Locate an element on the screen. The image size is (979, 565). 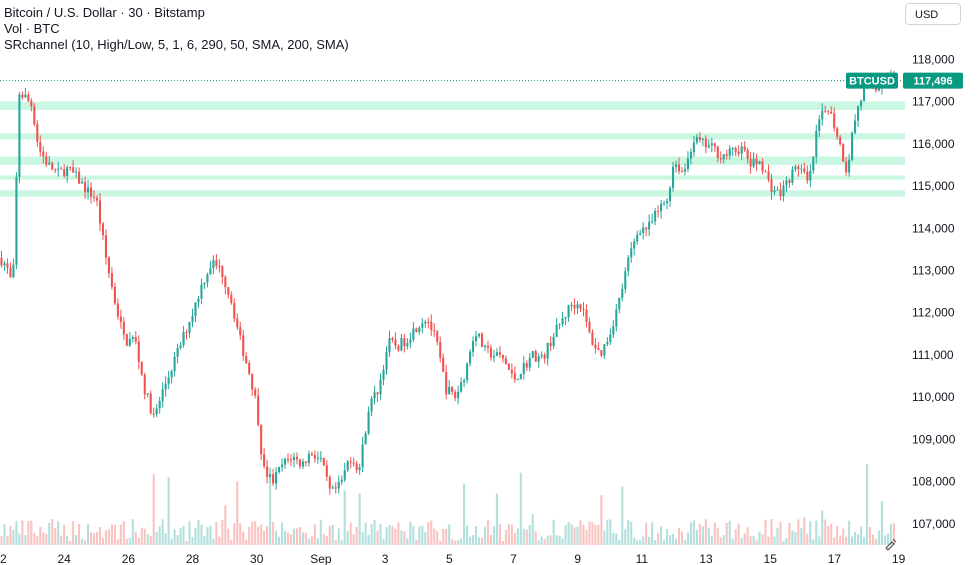
y-tick-label: 107,000 is located at coordinates (934, 524).